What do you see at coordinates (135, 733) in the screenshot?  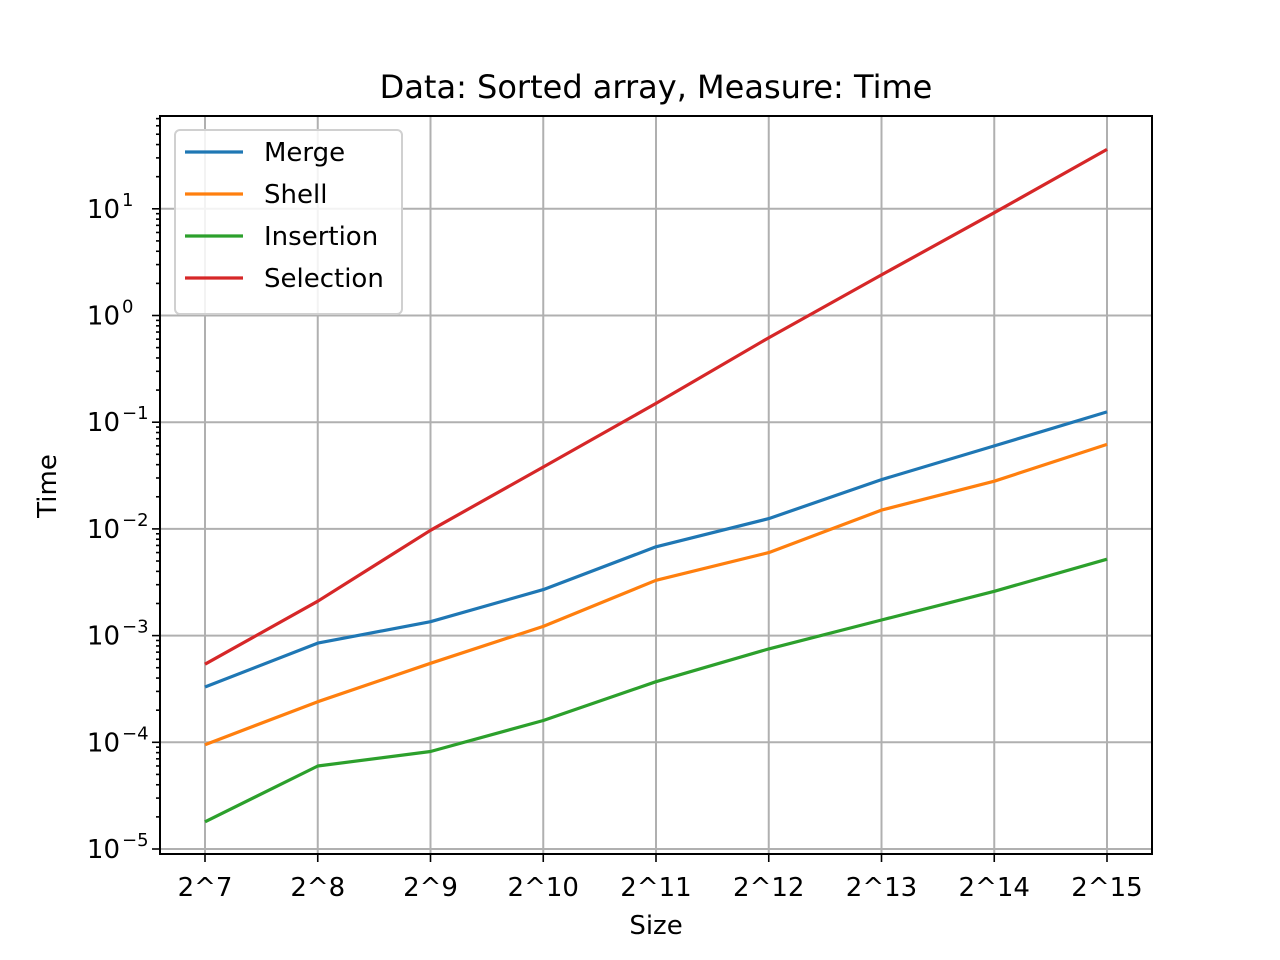 I see `y-tick-exponent: −4` at bounding box center [135, 733].